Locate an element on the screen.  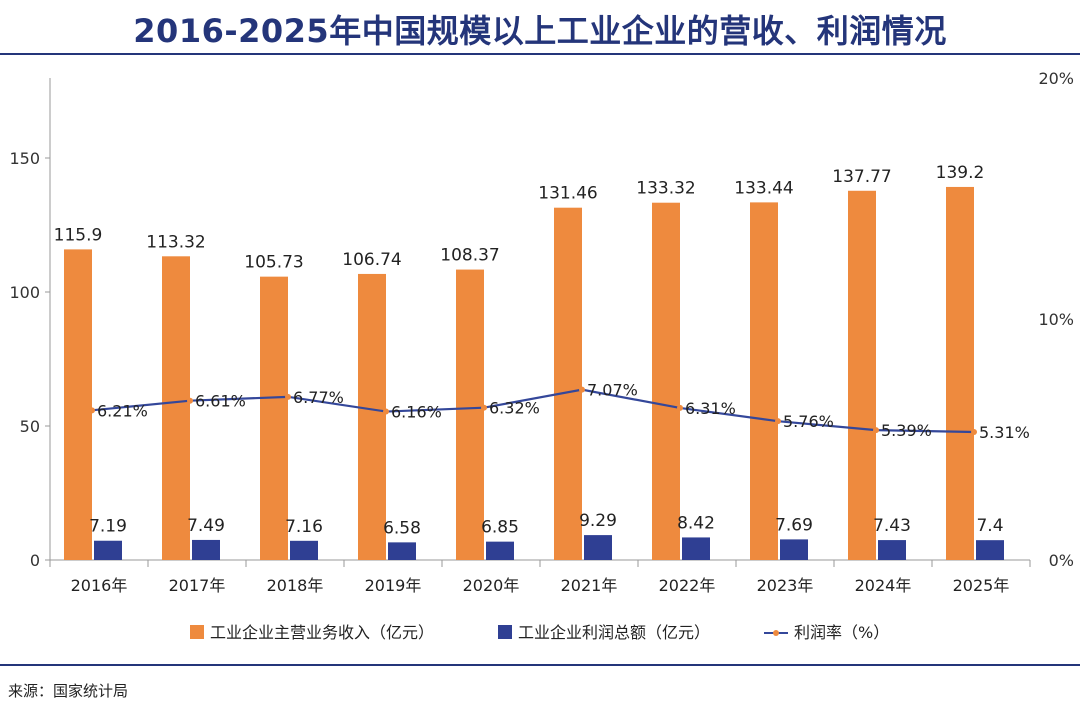
profit-value-label: 6.58 is located at coordinates (402, 528).